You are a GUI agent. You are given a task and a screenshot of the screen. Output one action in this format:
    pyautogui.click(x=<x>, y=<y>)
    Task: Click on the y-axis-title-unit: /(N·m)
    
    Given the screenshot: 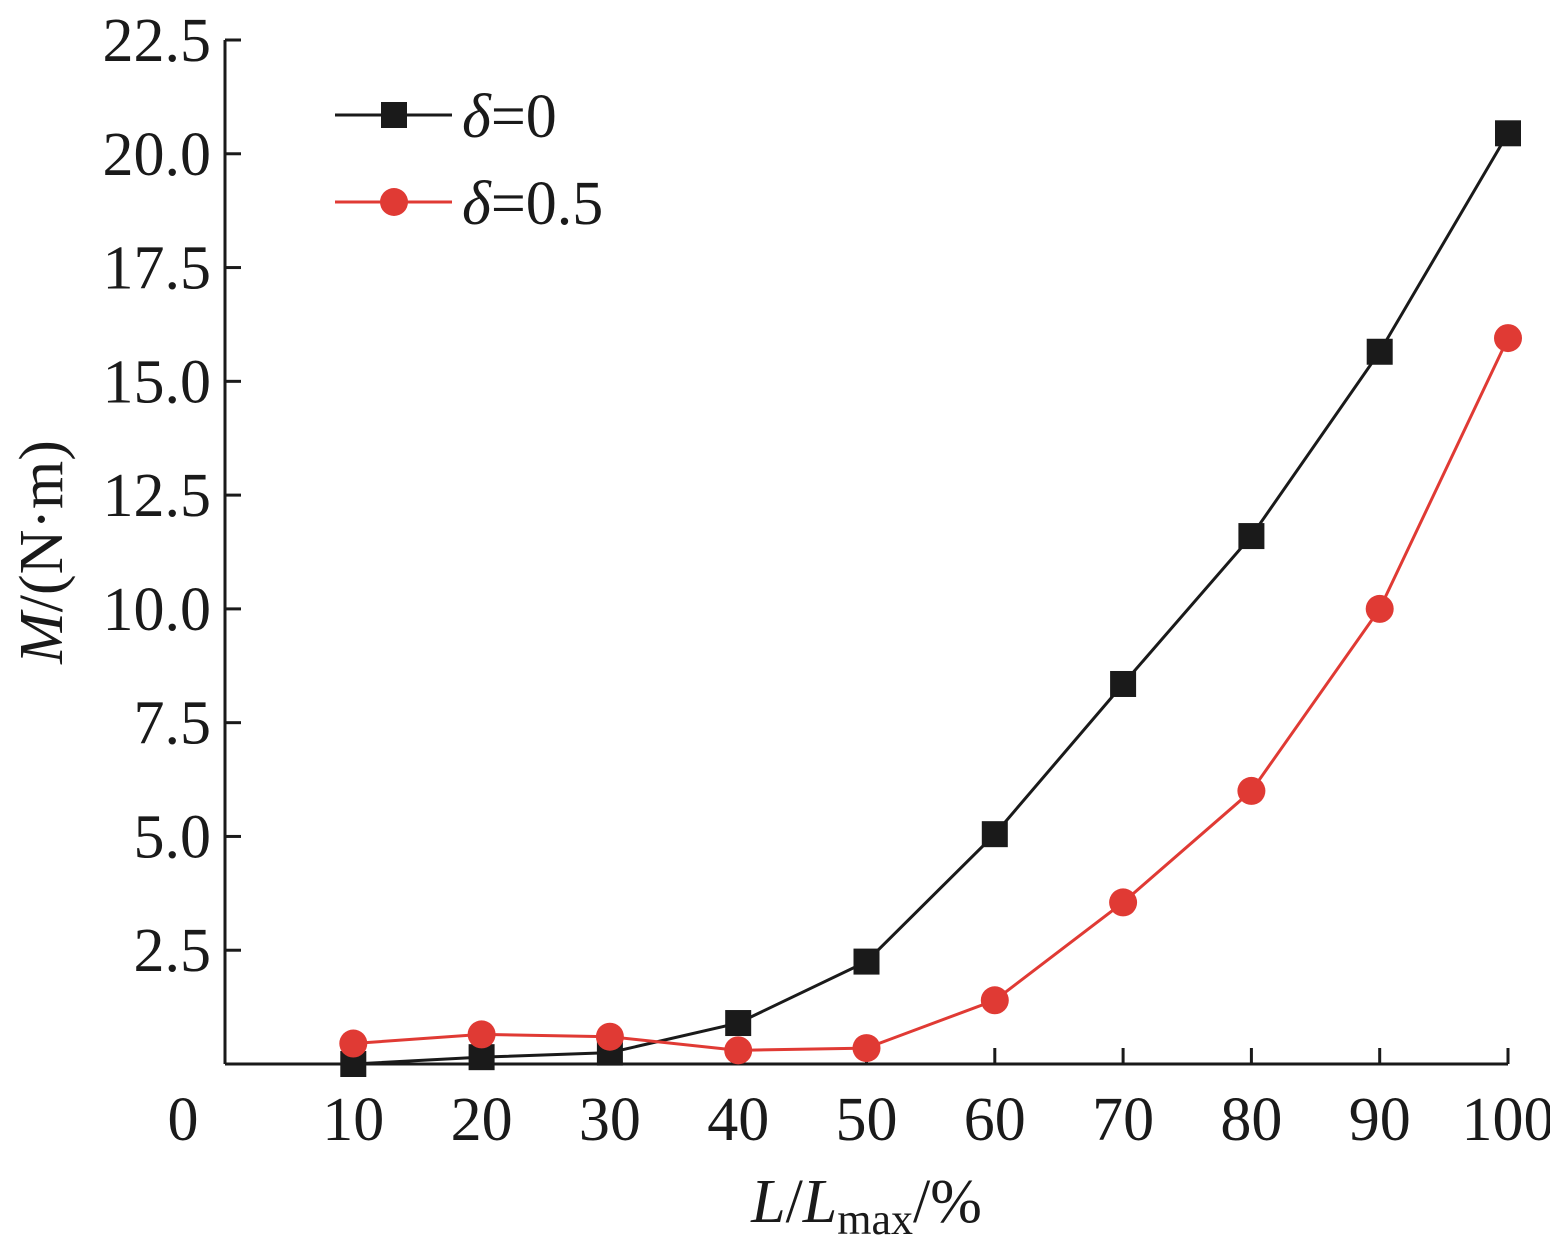 What is the action you would take?
    pyautogui.click(x=42, y=526)
    